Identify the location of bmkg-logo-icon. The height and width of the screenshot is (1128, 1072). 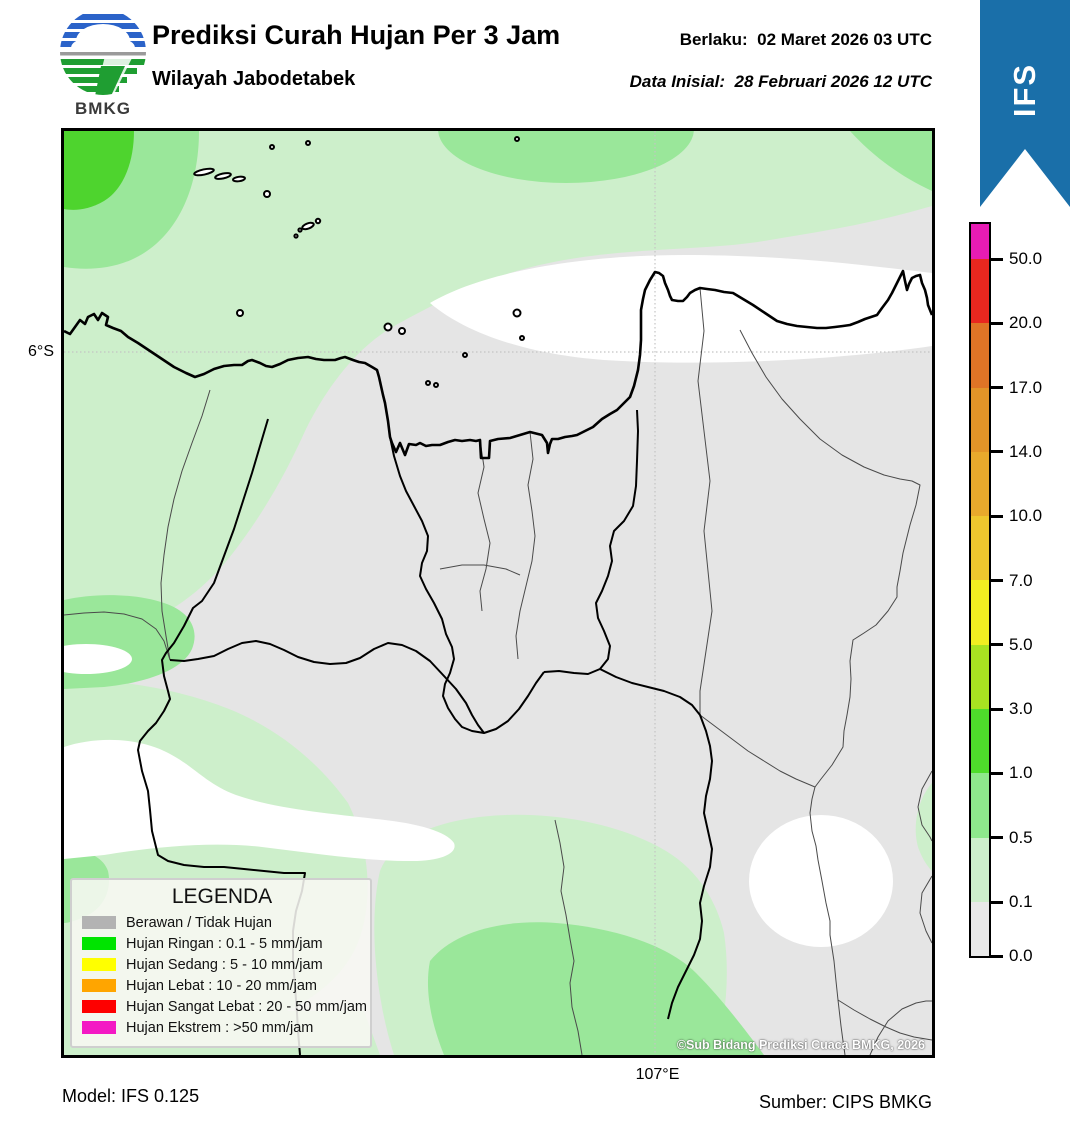
(103, 52).